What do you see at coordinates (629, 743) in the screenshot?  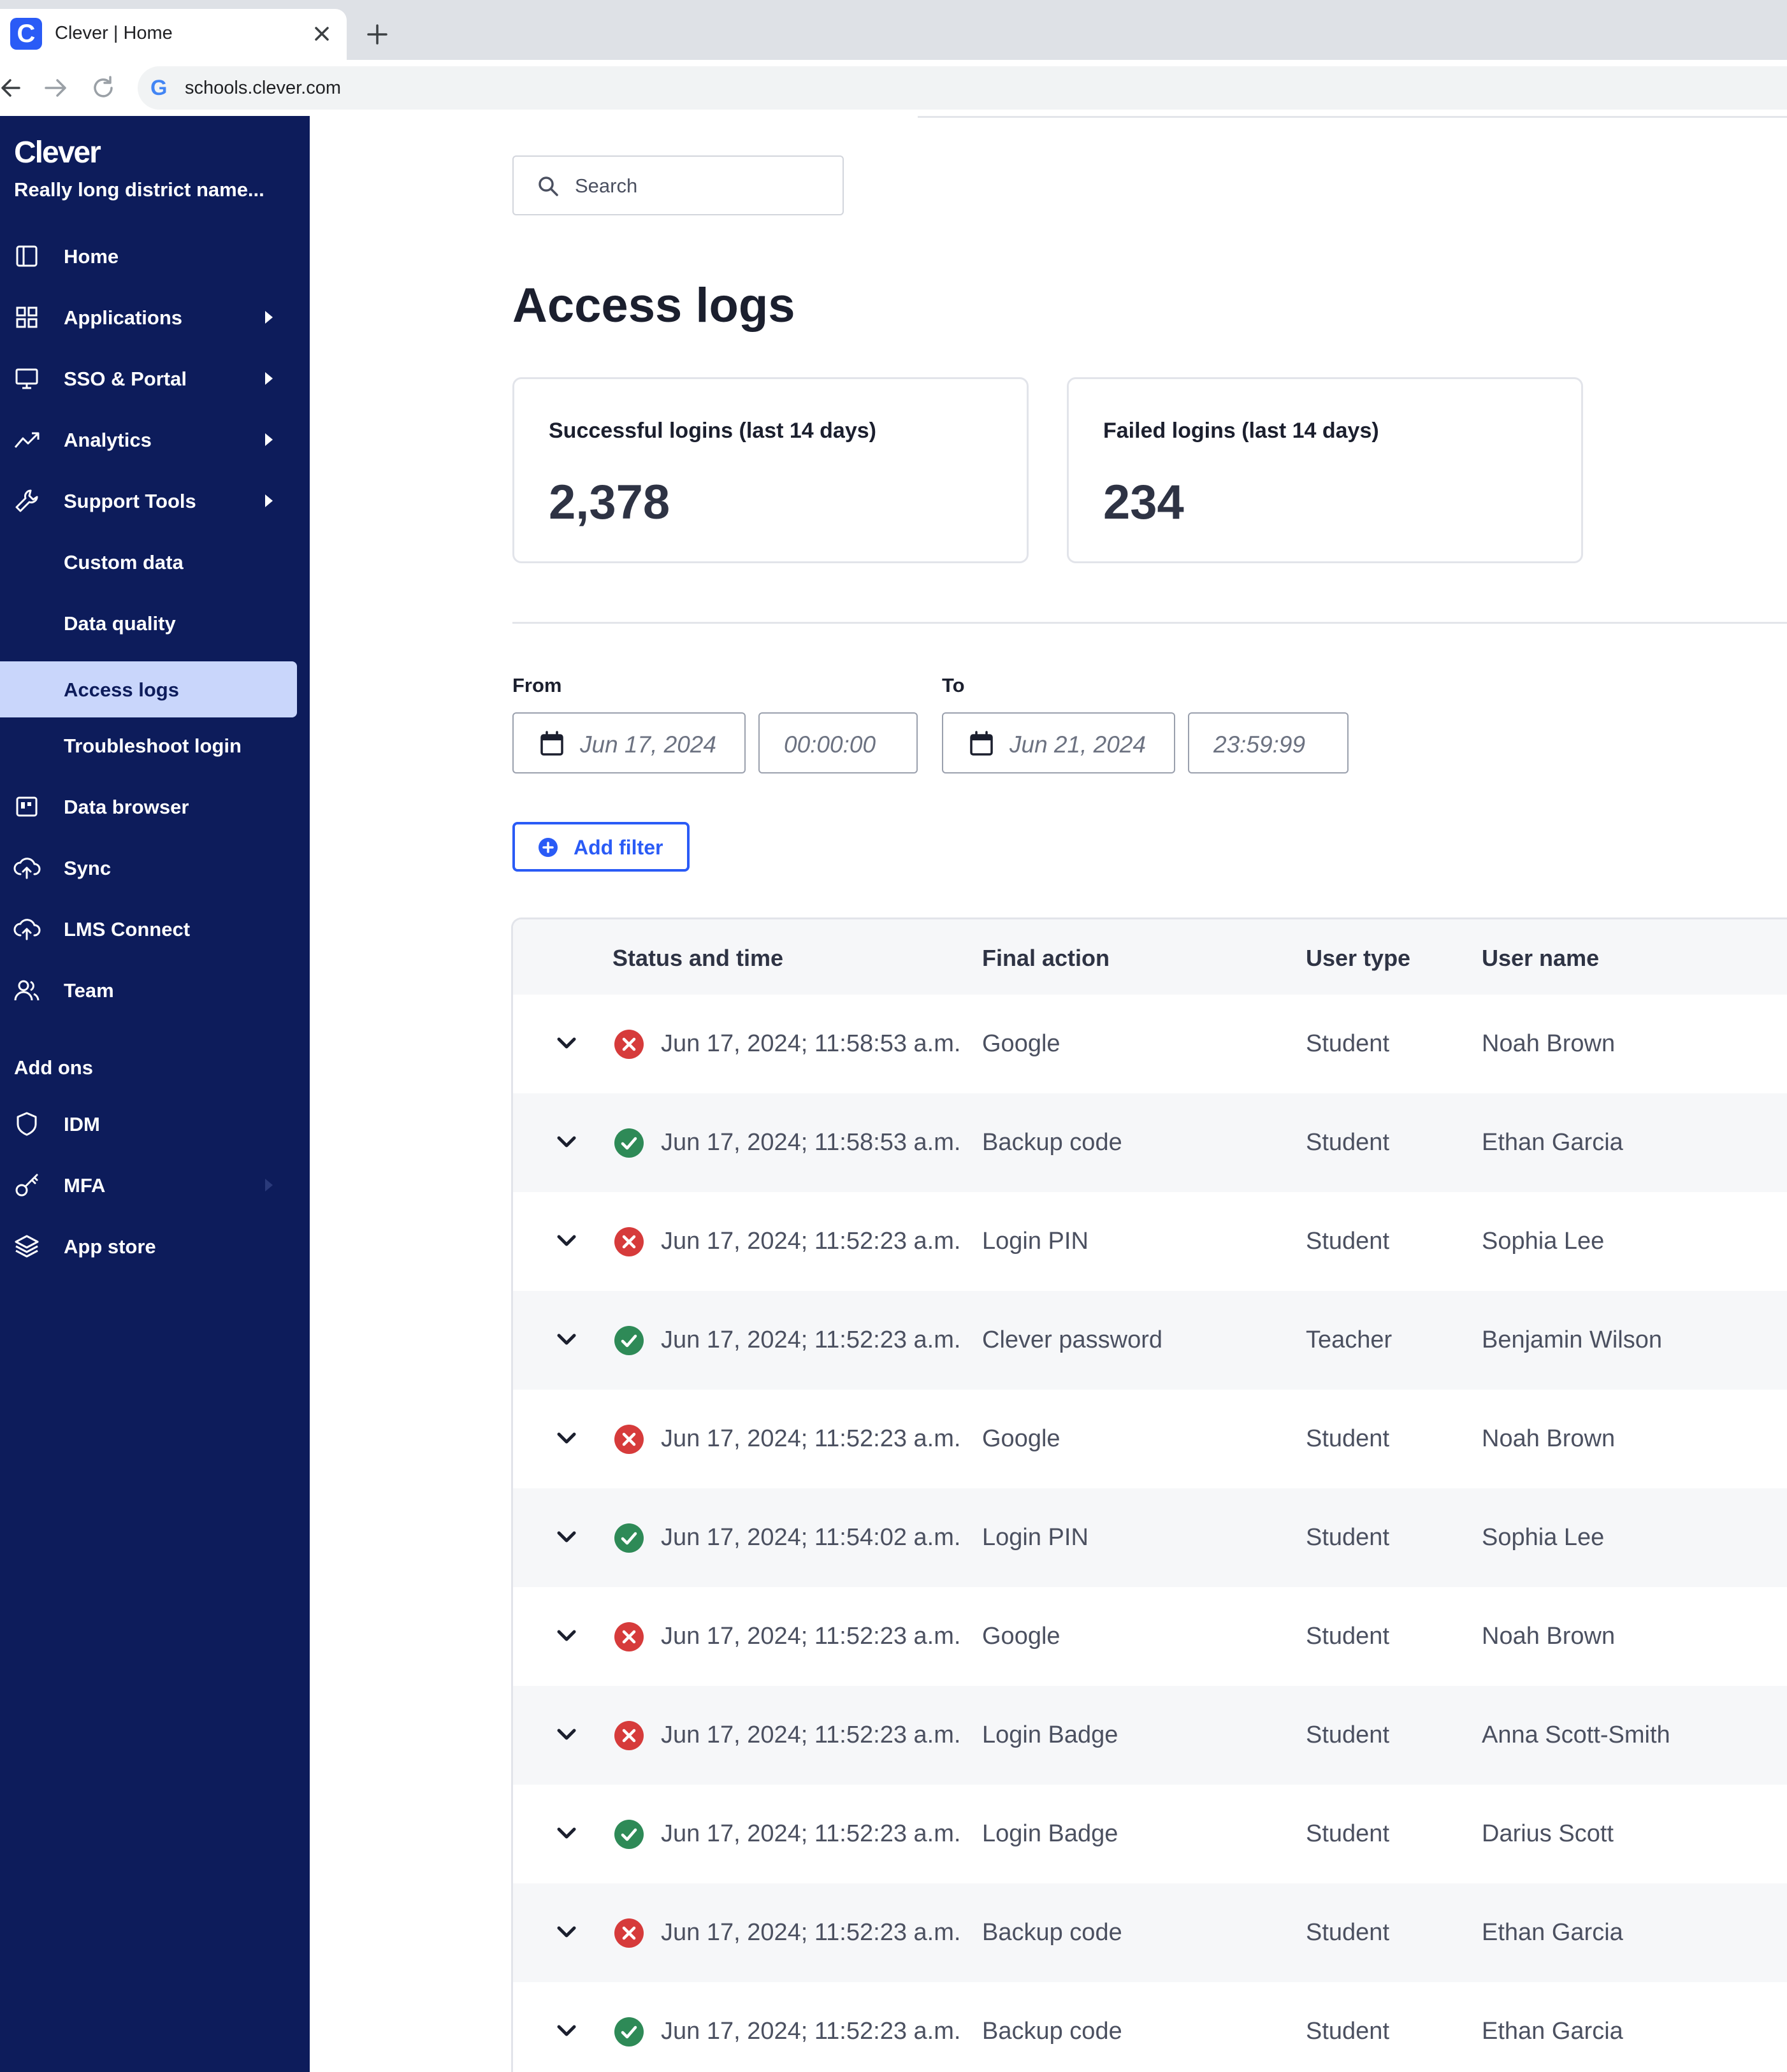 I see `from-date-input: Jun 17, 2024` at bounding box center [629, 743].